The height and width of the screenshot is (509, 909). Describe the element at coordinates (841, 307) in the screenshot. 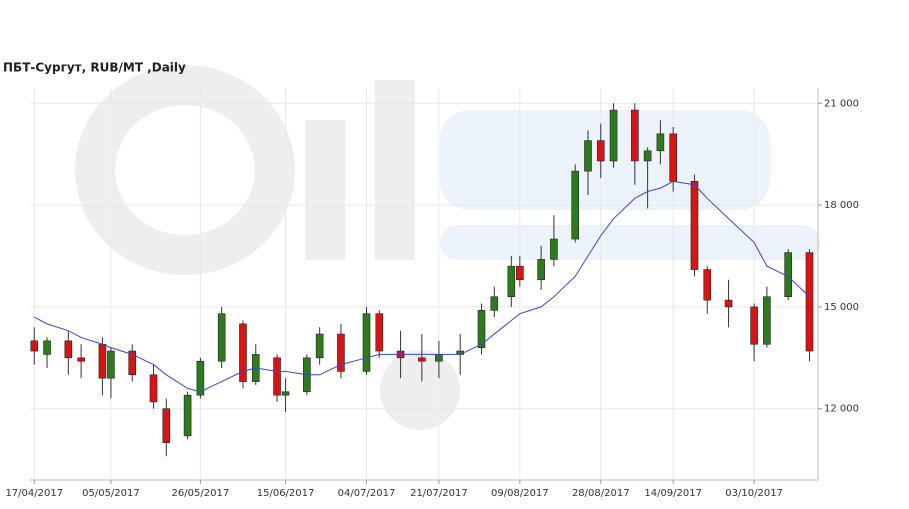

I see `y-tick-label: 15 000` at that location.